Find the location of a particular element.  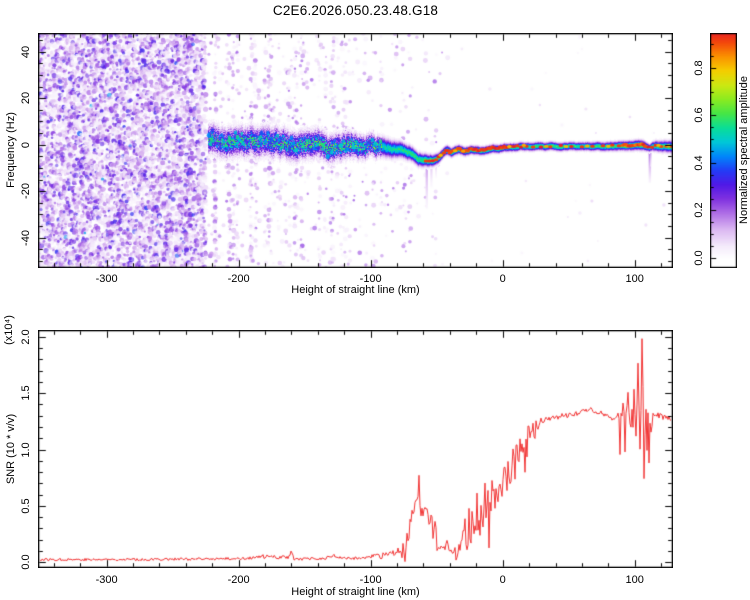

spectrogram-y-tick-label: 20 is located at coordinates (26, 98).